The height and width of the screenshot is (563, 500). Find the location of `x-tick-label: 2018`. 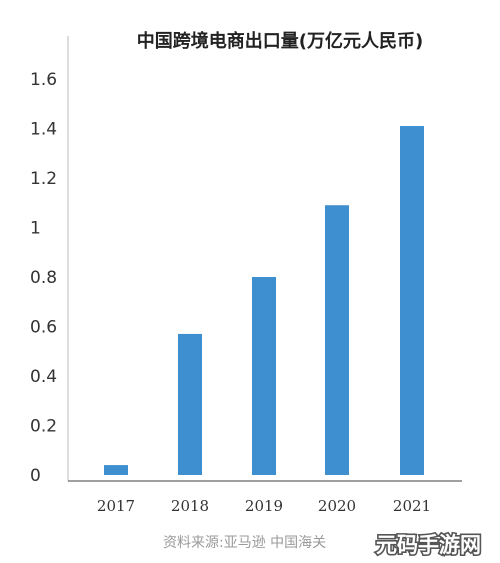

x-tick-label: 2018 is located at coordinates (190, 506).